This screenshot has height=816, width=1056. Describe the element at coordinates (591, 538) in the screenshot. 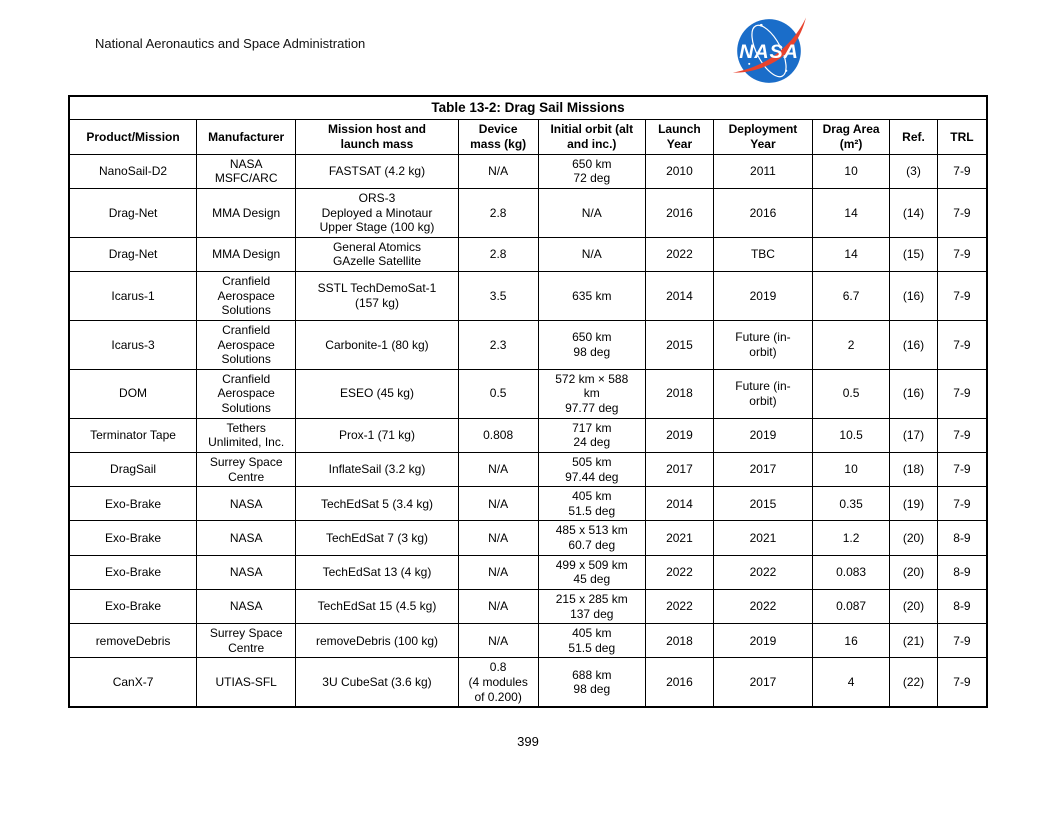

I see `table-cell: 485 x 513 km 60.7 deg` at that location.